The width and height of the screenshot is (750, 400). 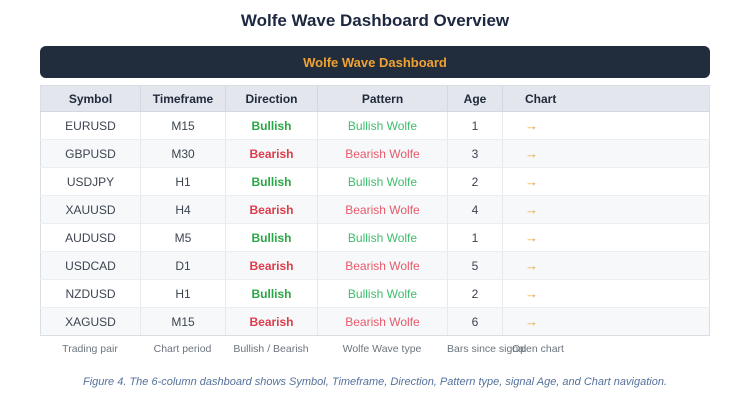 What do you see at coordinates (375, 20) in the screenshot?
I see `page-title: Wolfe Wave Dashboard Overview` at bounding box center [375, 20].